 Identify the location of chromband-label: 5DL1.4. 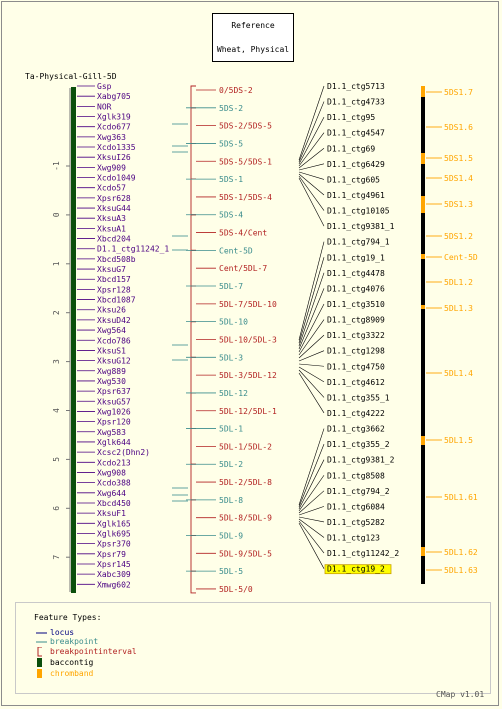
(458, 373).